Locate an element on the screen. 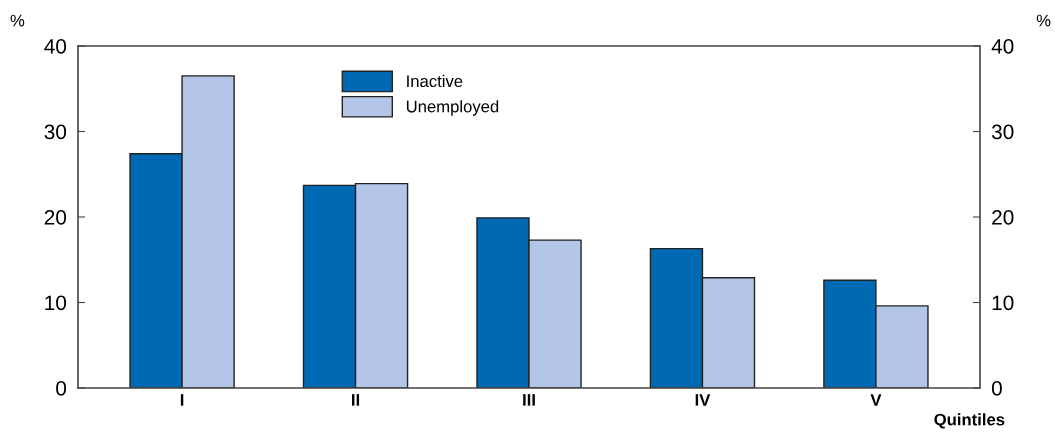 The width and height of the screenshot is (1055, 434). x-tick-label: II is located at coordinates (356, 400).